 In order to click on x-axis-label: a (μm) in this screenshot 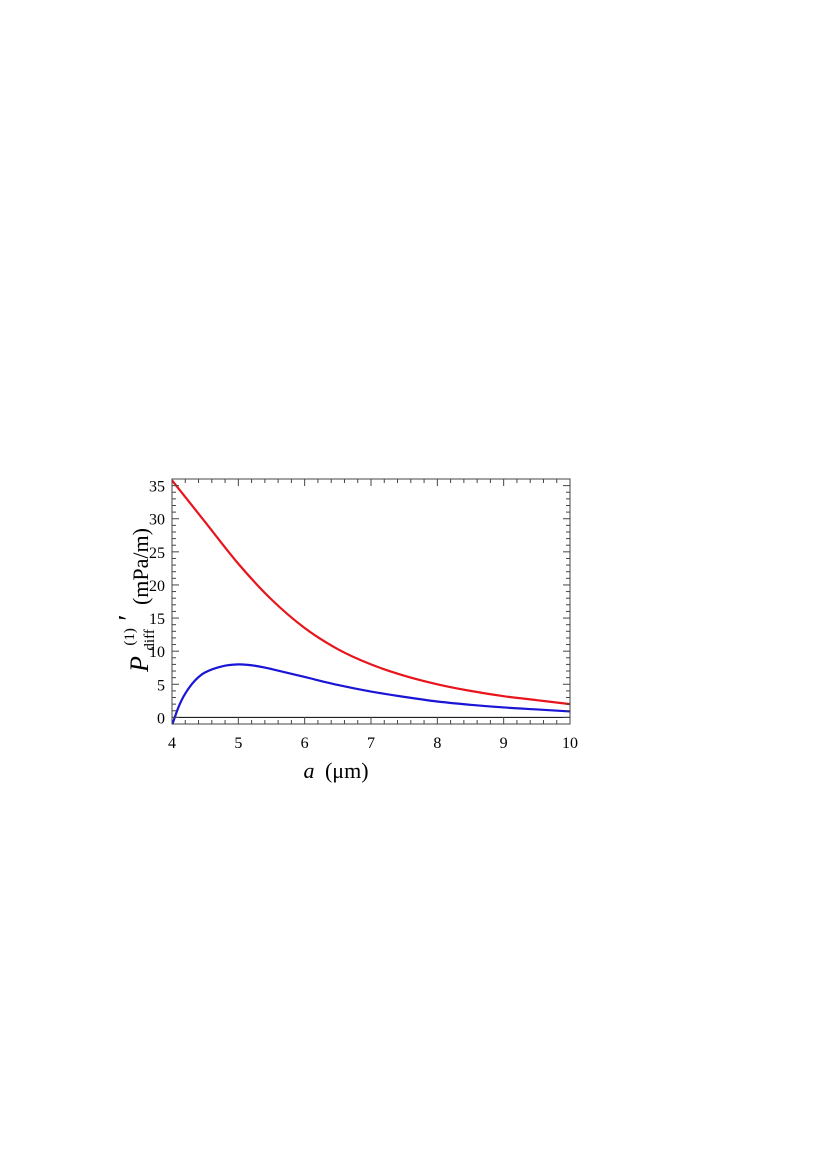, I will do `click(335, 770)`.